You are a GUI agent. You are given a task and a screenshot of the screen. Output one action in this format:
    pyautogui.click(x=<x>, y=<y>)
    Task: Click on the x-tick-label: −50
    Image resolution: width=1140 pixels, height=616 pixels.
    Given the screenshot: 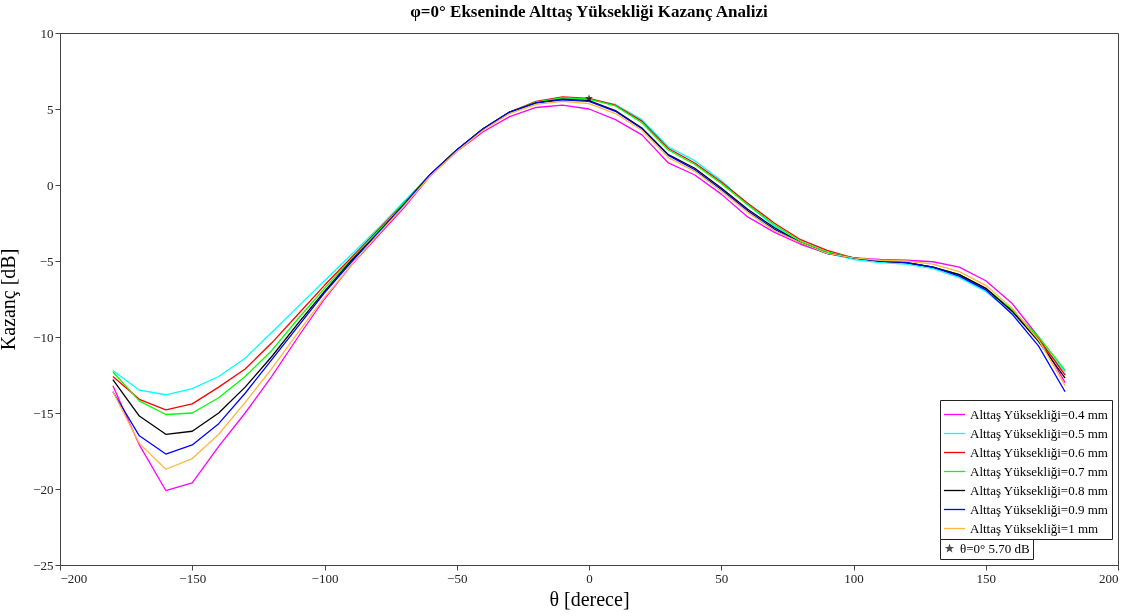 What is the action you would take?
    pyautogui.click(x=457, y=578)
    